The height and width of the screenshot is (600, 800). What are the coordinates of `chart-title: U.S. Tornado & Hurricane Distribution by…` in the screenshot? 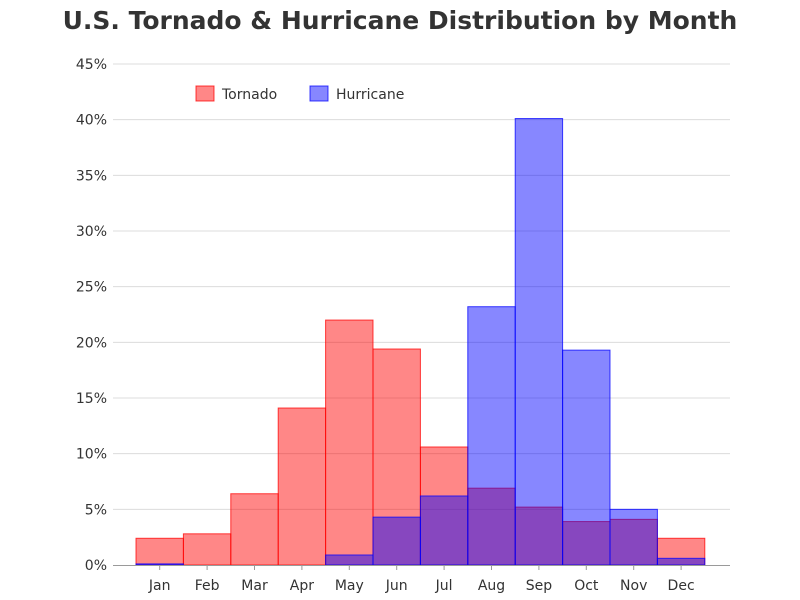 It's located at (400, 20).